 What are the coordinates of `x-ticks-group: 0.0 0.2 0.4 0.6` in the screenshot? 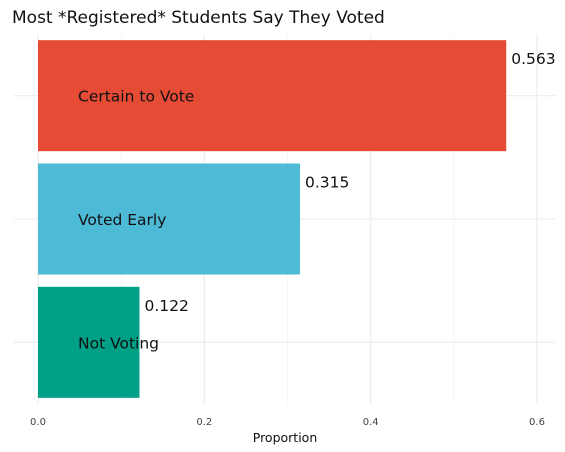 It's located at (287, 422).